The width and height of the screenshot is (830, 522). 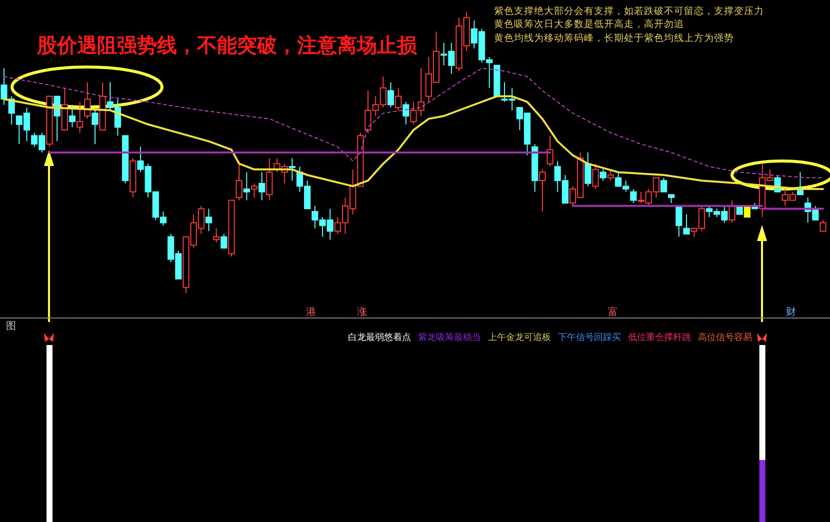 I want to click on text: 富, so click(x=613, y=312).